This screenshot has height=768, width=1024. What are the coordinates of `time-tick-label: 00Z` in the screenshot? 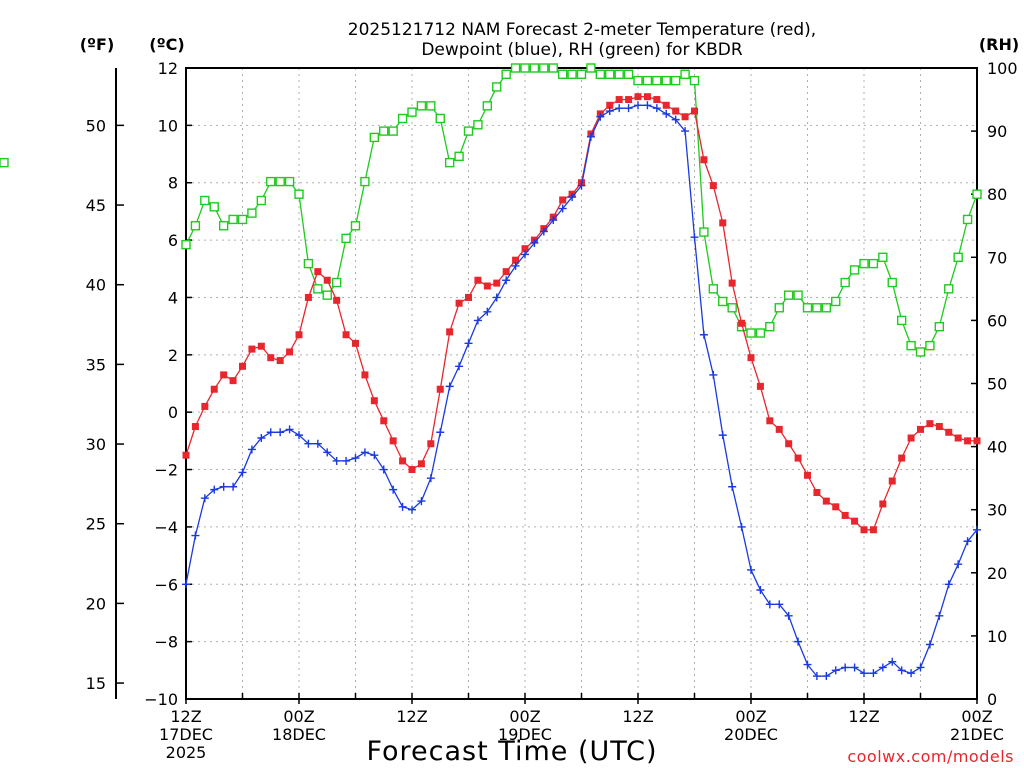 It's located at (750, 716).